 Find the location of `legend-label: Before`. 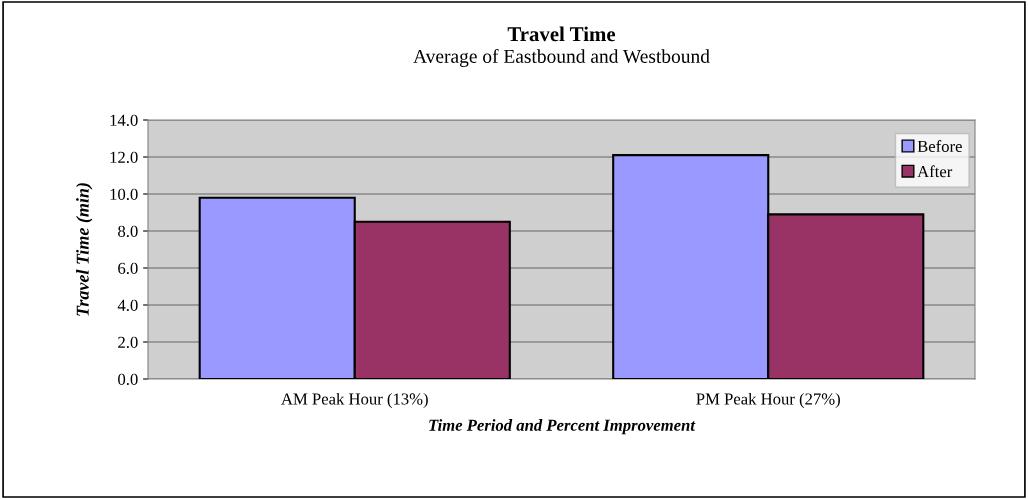

legend-label: Before is located at coordinates (939, 146).